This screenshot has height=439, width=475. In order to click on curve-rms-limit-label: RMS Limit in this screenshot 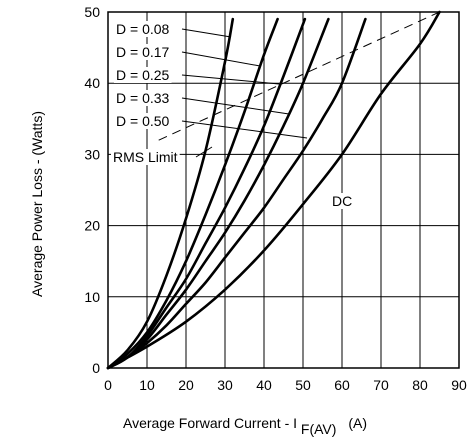, I will do `click(145, 157)`.